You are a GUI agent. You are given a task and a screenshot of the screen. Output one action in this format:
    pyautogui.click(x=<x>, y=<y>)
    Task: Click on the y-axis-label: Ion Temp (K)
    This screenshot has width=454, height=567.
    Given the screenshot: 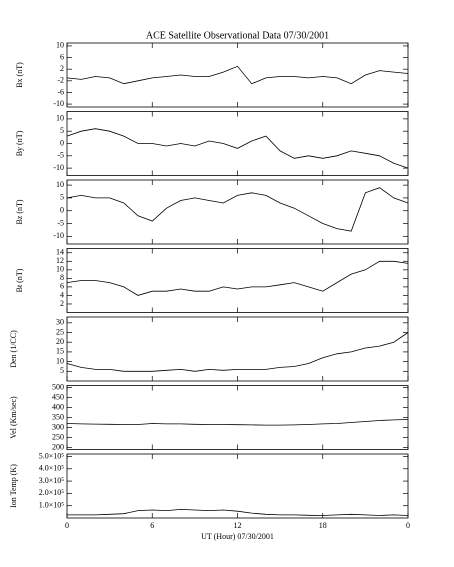 What is the action you would take?
    pyautogui.click(x=13, y=486)
    